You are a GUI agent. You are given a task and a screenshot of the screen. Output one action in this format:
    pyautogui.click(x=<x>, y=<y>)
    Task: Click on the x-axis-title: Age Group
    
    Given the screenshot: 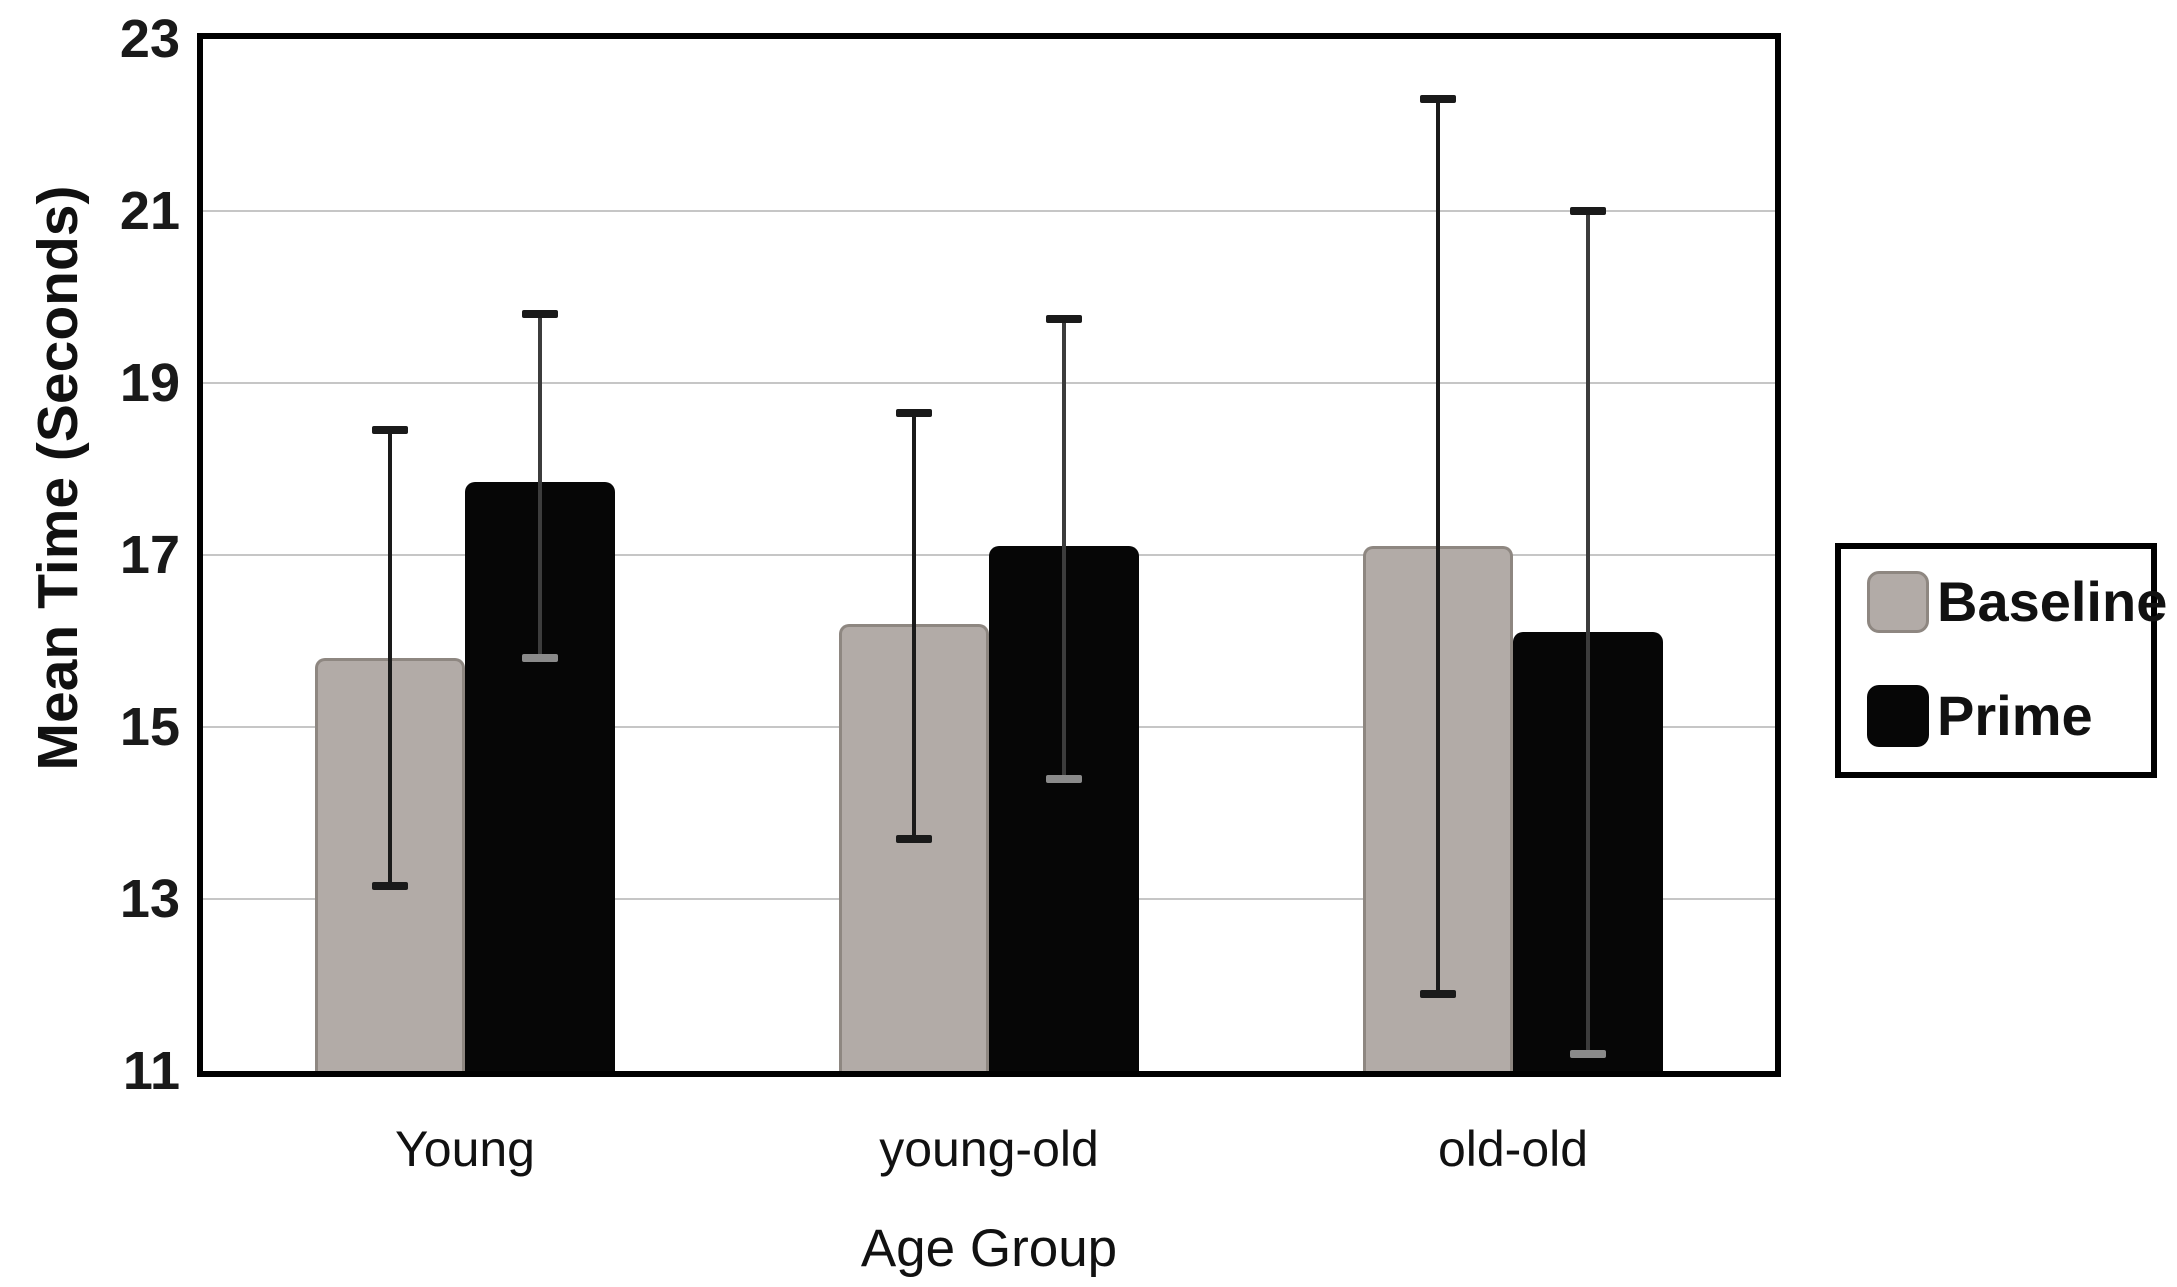 What is the action you would take?
    pyautogui.click(x=989, y=1248)
    